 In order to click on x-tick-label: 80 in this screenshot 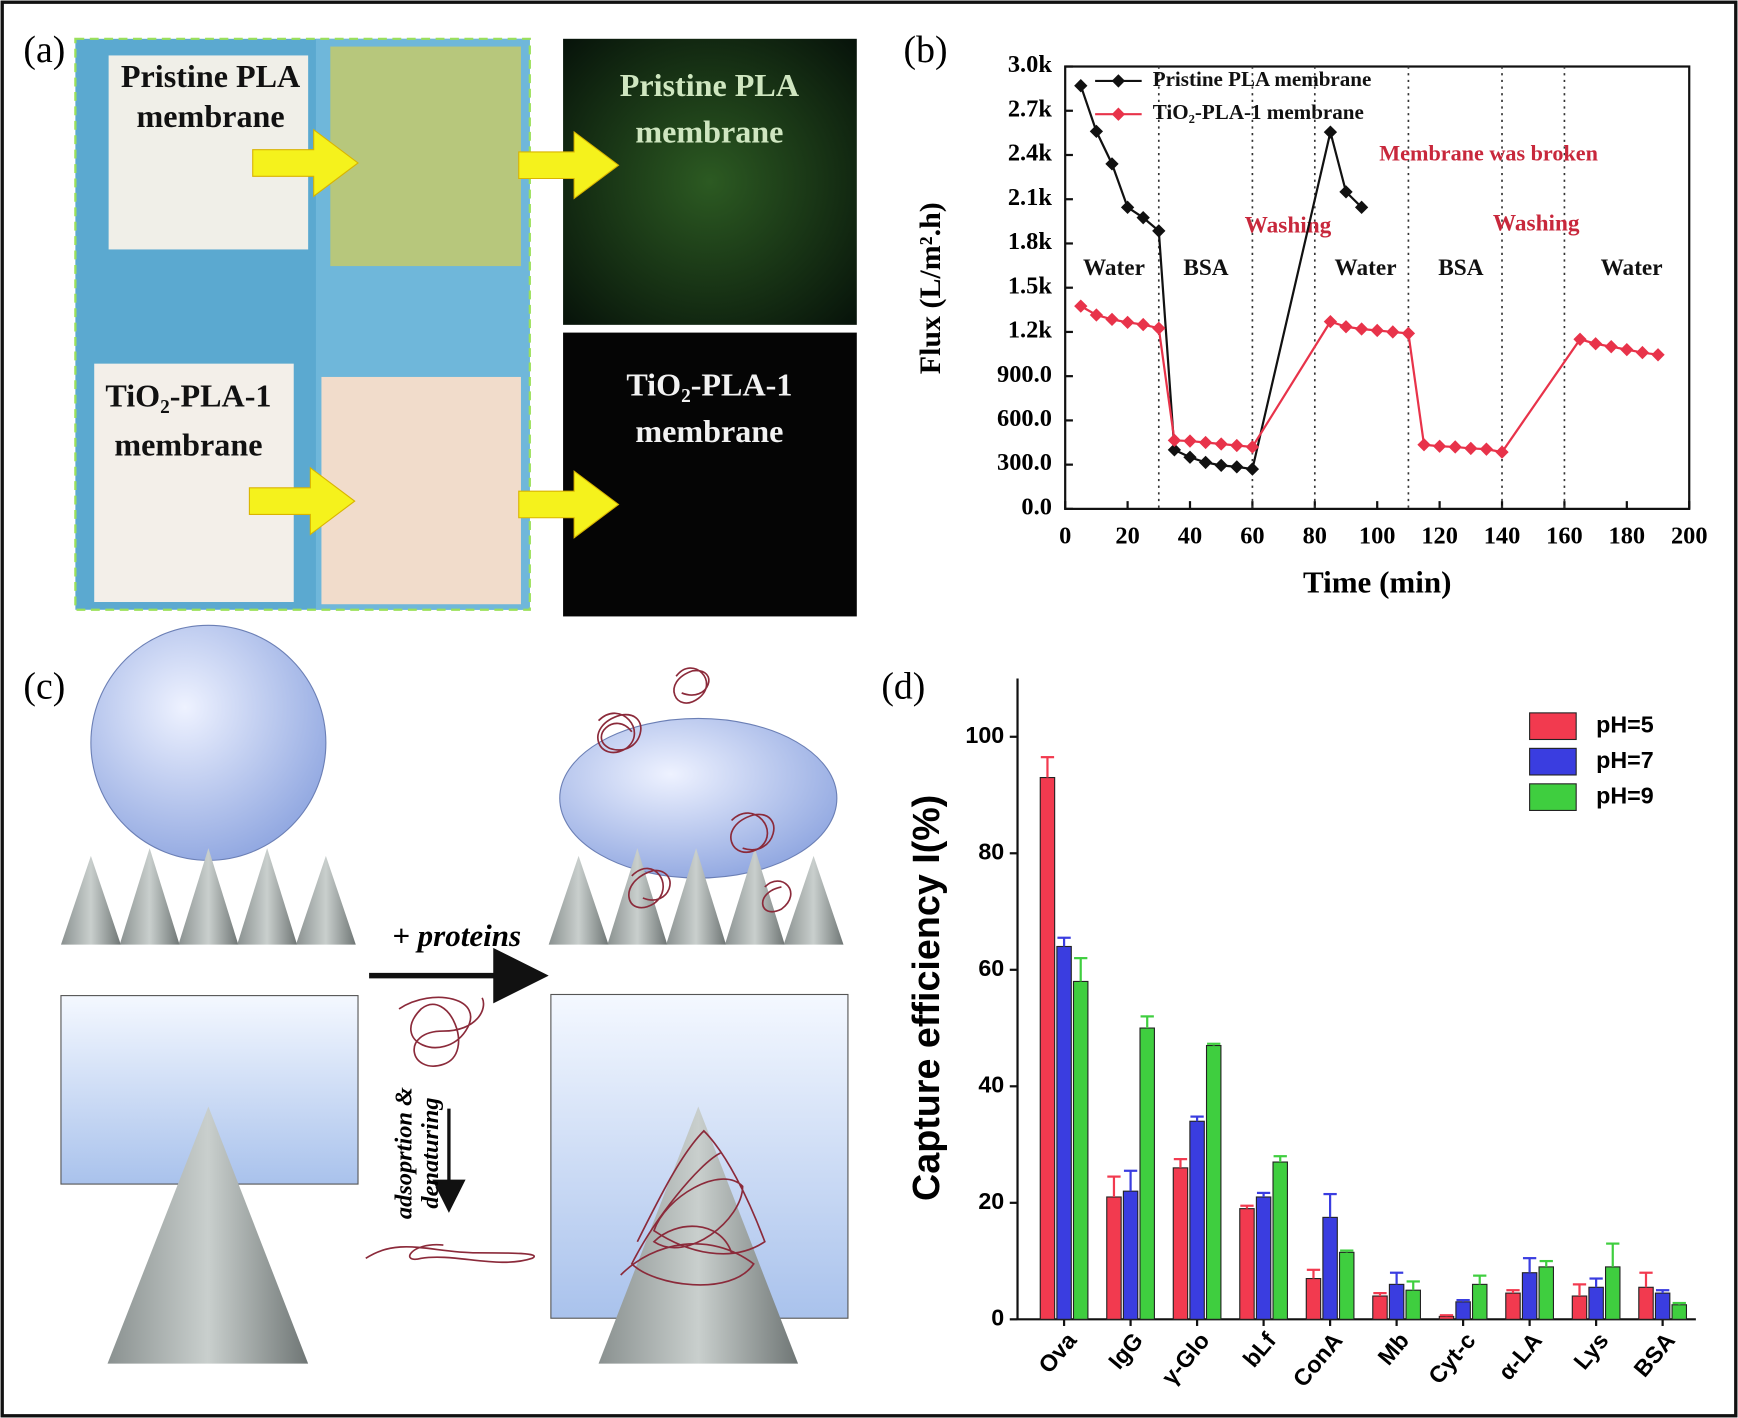, I will do `click(1315, 535)`.